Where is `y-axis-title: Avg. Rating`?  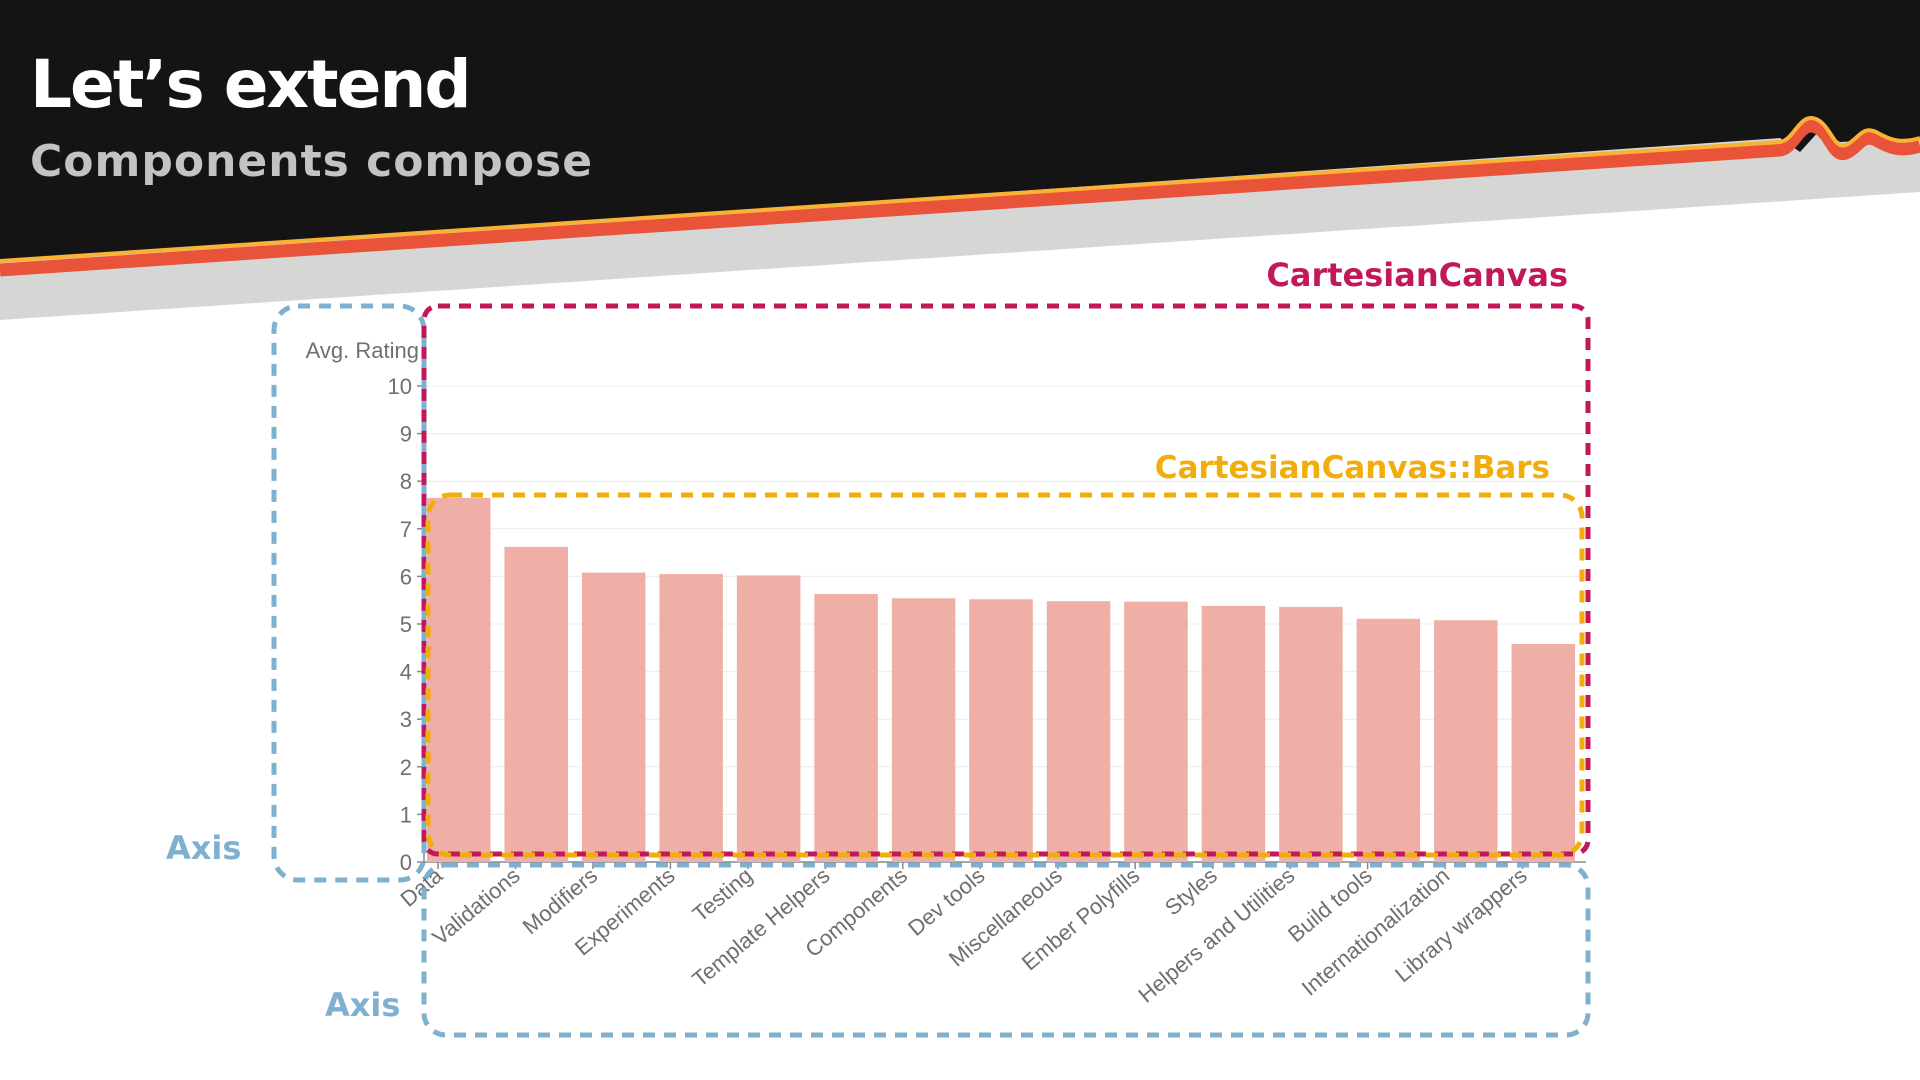 y-axis-title: Avg. Rating is located at coordinates (362, 350).